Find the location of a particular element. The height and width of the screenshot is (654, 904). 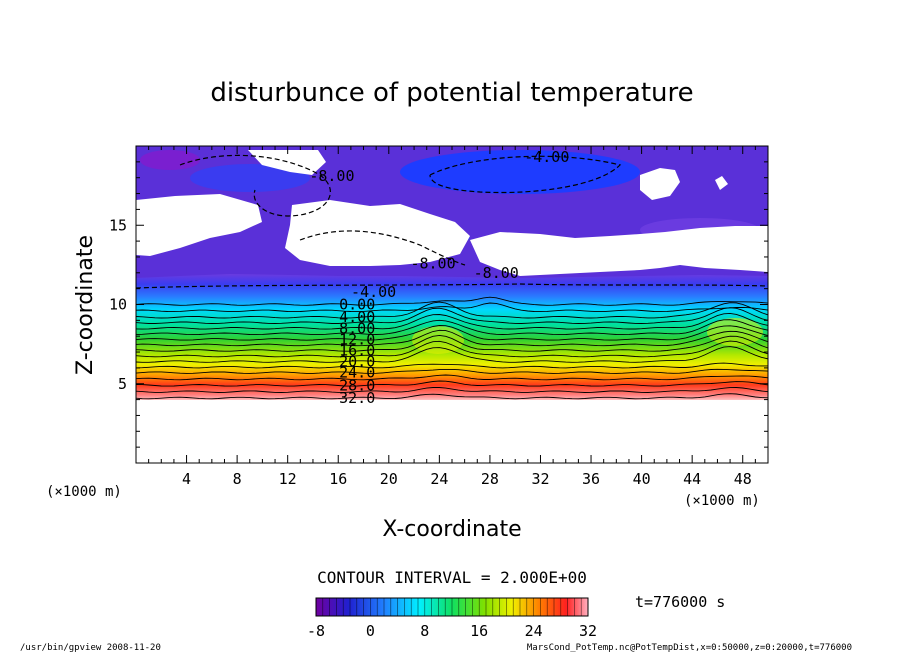

y-tick-label: 15 is located at coordinates (118, 225).